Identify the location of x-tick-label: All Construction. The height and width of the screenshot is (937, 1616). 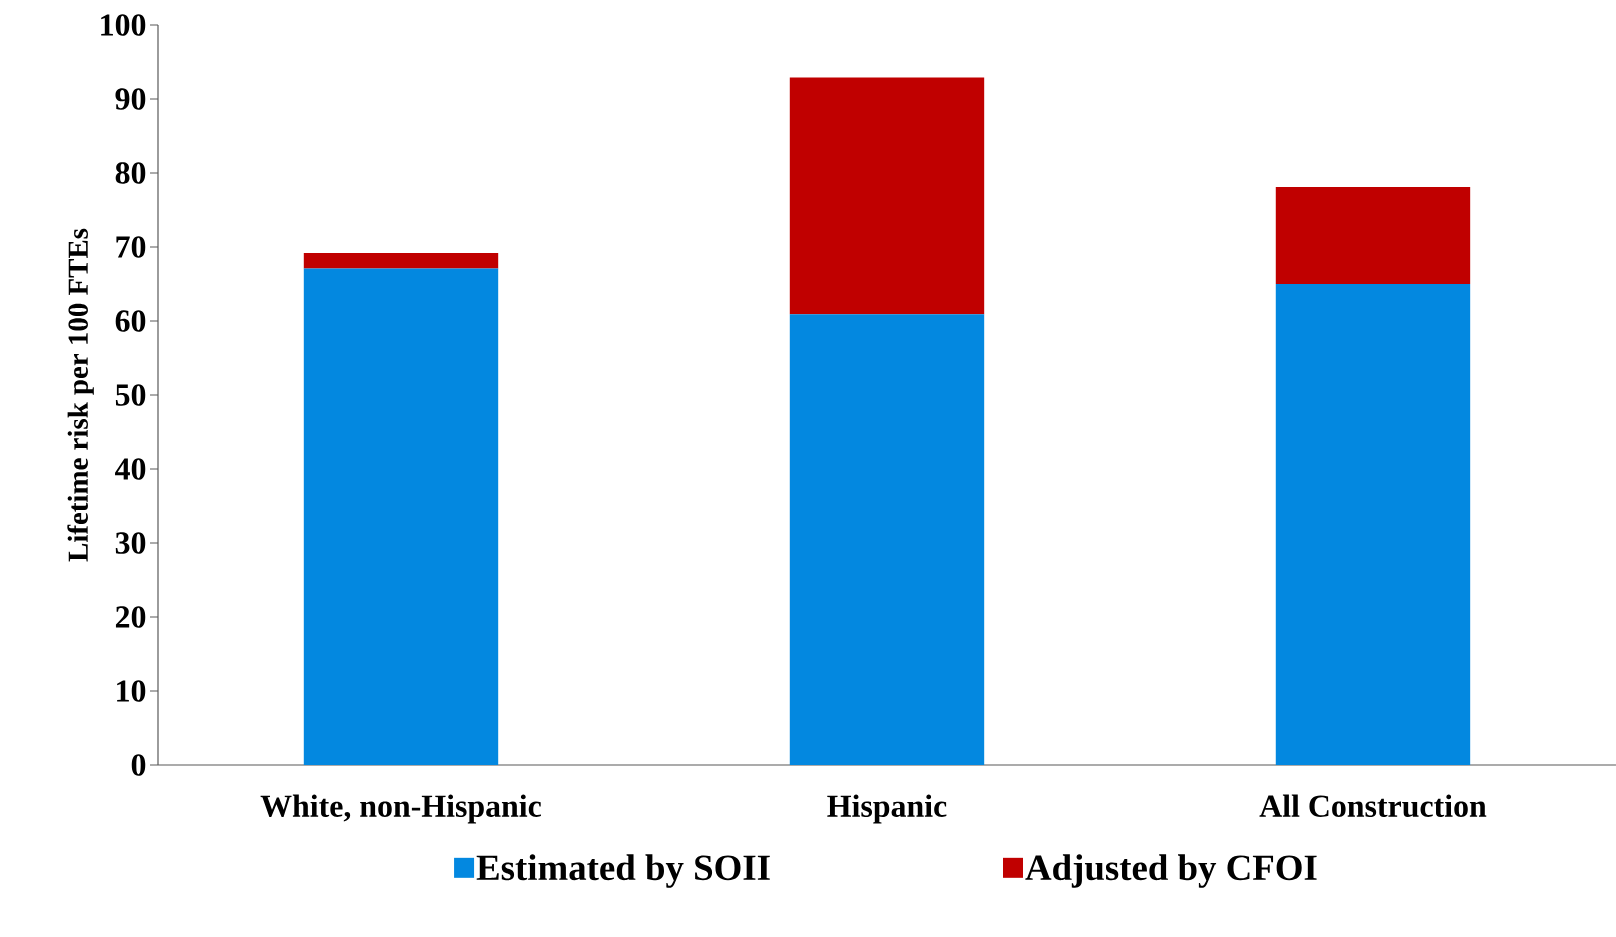
(1373, 806).